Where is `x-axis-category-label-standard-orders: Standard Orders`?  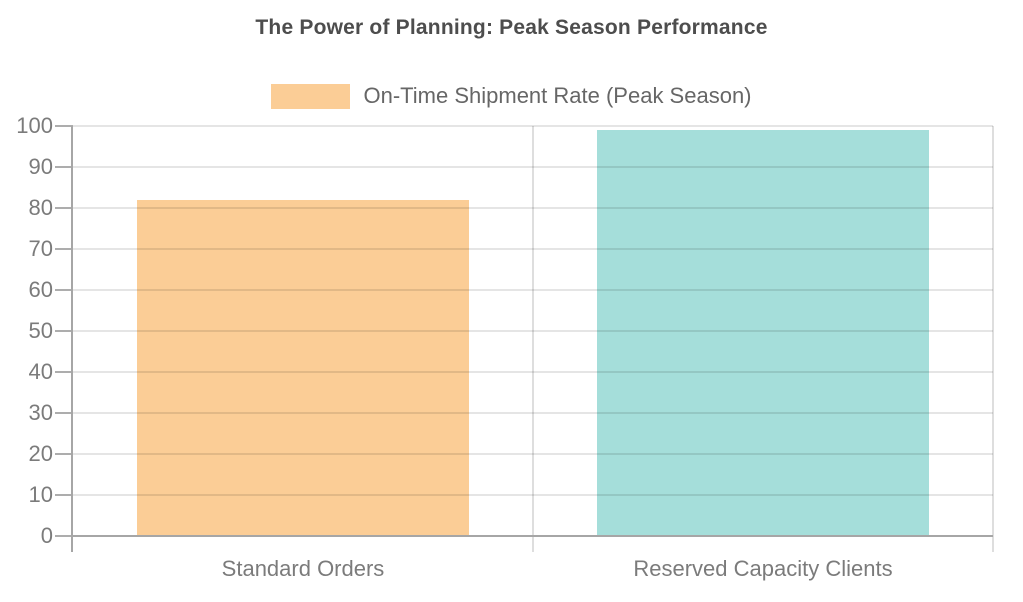 x-axis-category-label-standard-orders: Standard Orders is located at coordinates (303, 568).